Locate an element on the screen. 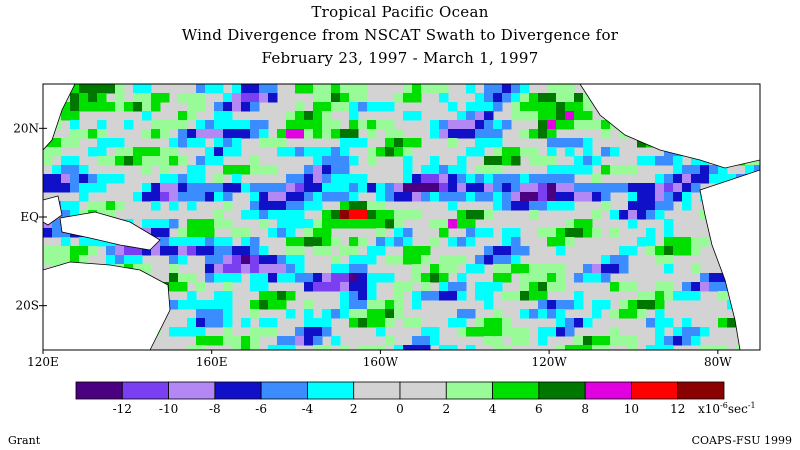  colorbar-tick-label: 12 is located at coordinates (677, 409).